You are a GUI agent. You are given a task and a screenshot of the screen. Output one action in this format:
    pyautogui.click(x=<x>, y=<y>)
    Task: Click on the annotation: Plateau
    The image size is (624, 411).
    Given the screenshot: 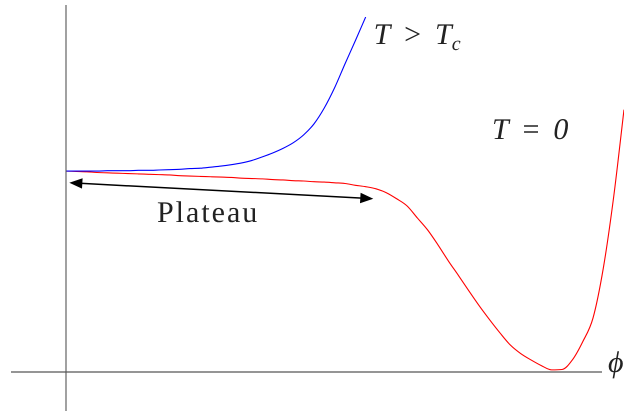 What is the action you would take?
    pyautogui.click(x=208, y=212)
    